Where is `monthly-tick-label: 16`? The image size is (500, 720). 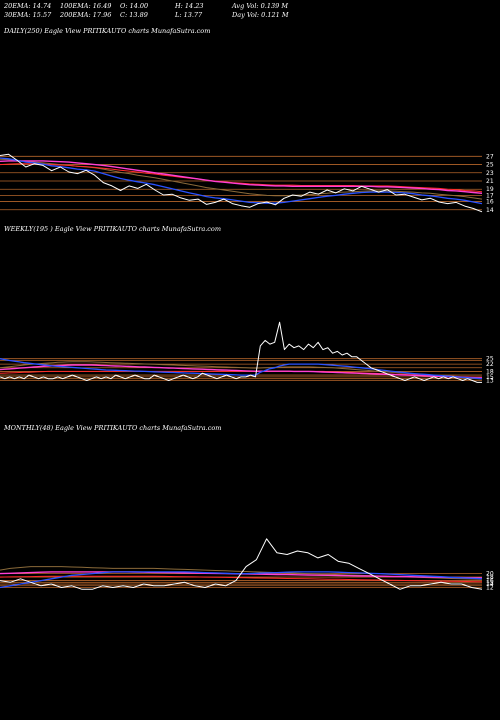 monthly-tick-label: 16 is located at coordinates (490, 581).